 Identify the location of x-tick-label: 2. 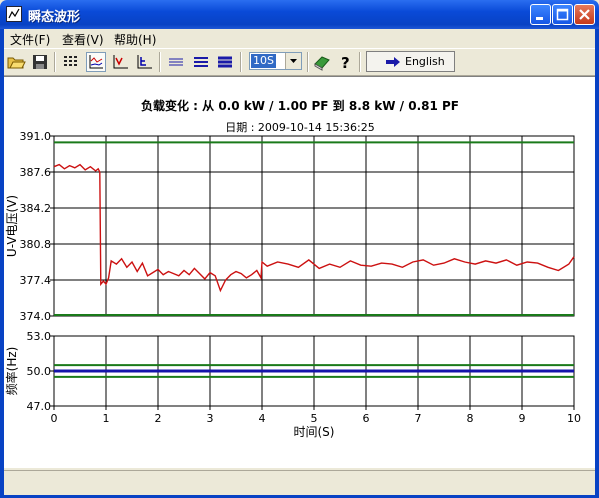
(158, 418).